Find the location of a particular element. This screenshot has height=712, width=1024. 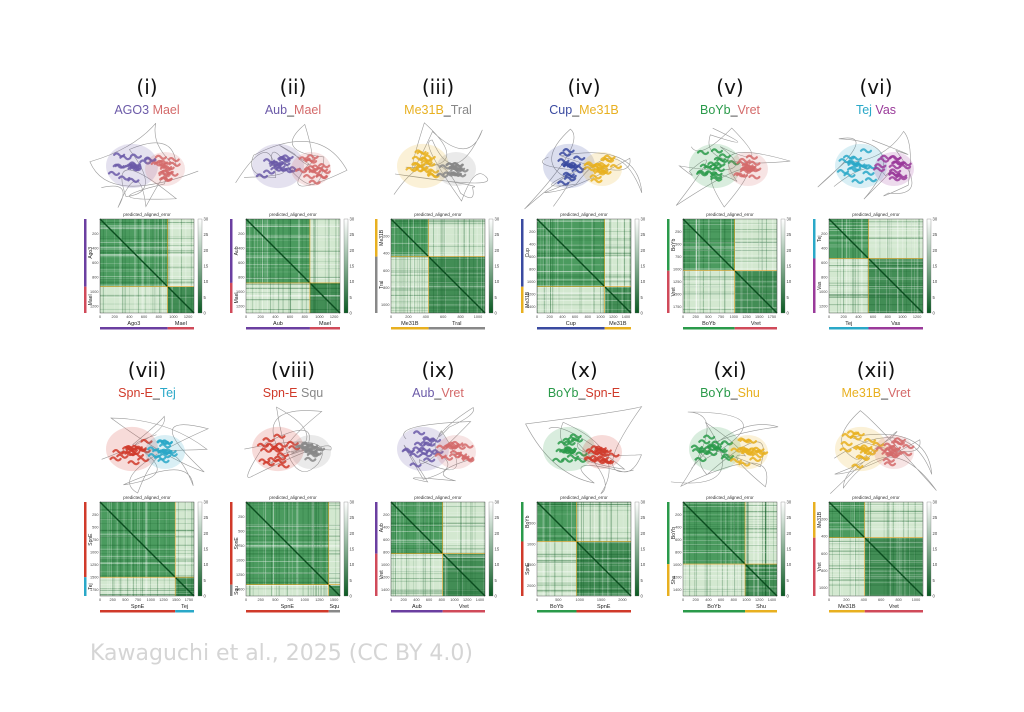

x-tick-label: 500 is located at coordinates (125, 600).